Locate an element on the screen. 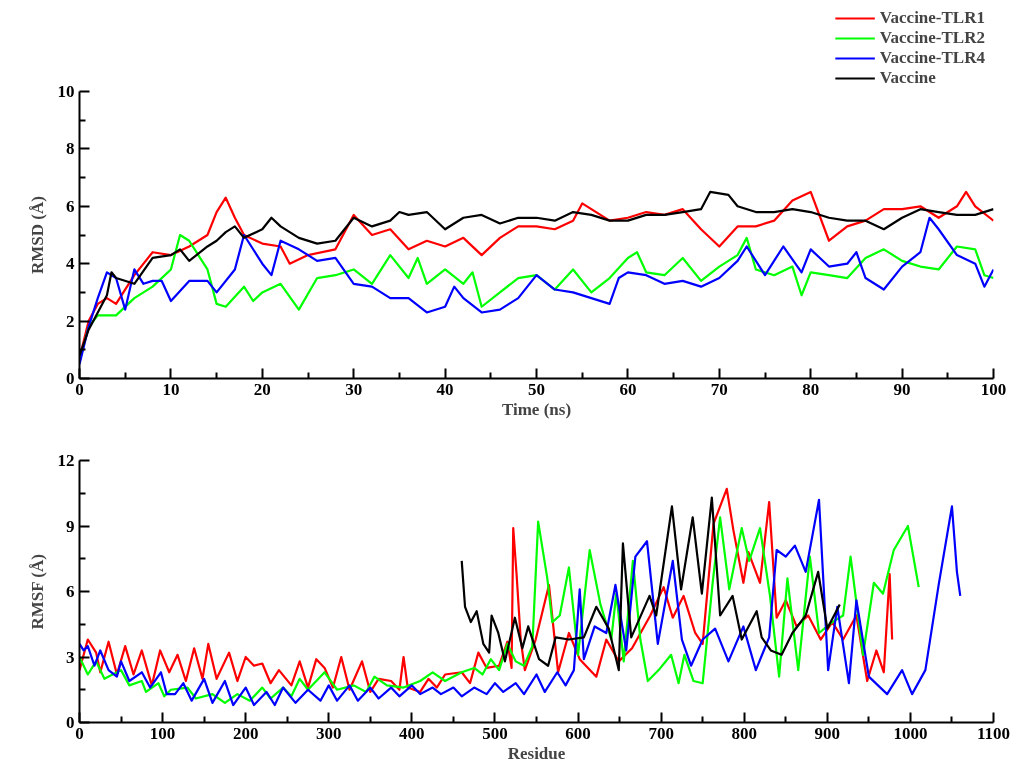 This screenshot has width=1021, height=776. x-tick-label: 600 is located at coordinates (578, 733).